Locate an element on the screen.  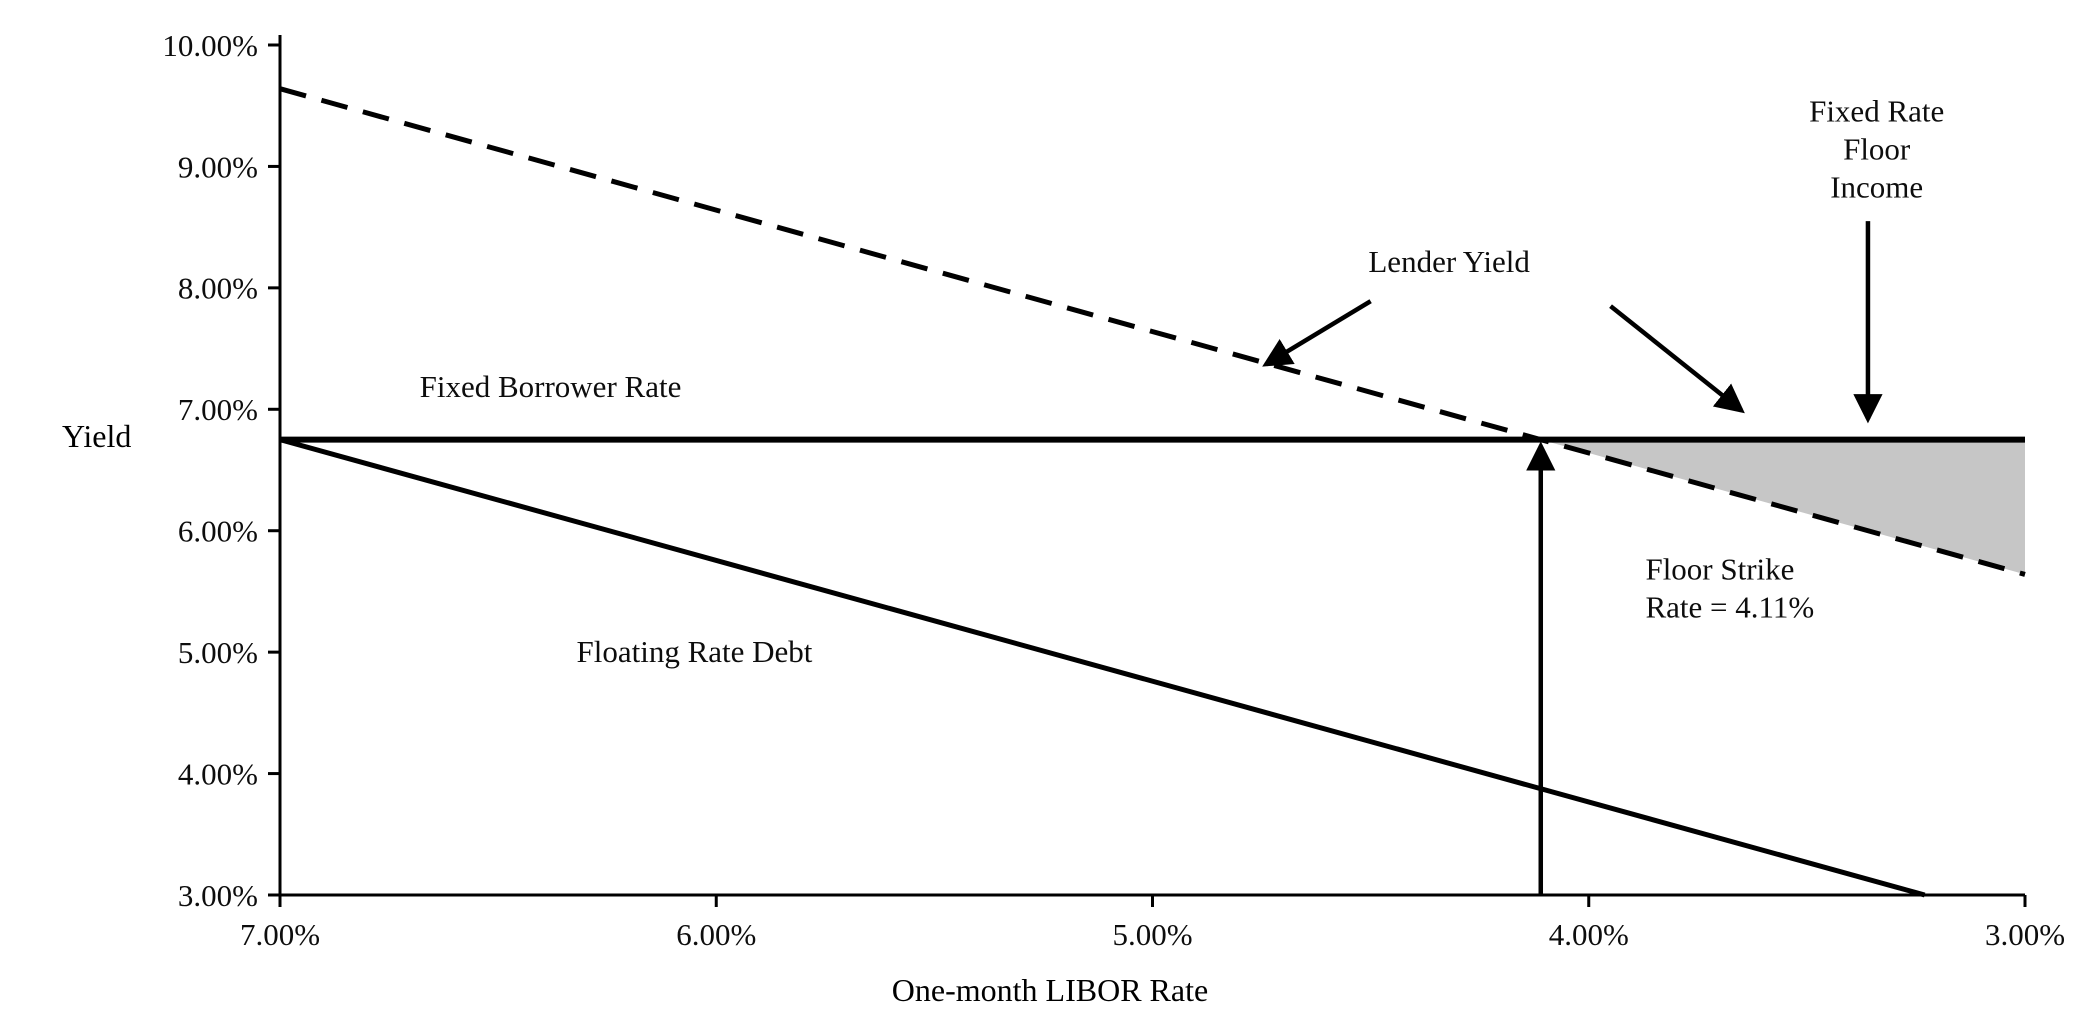
x-axis-title: One-month LIBOR Rate is located at coordinates (1050, 990).